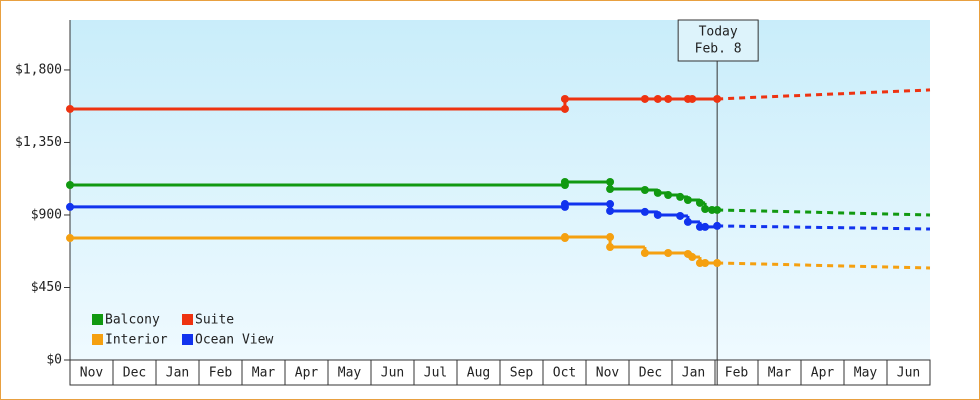 The height and width of the screenshot is (400, 980). What do you see at coordinates (478, 373) in the screenshot?
I see `x-tick-label: Aug` at bounding box center [478, 373].